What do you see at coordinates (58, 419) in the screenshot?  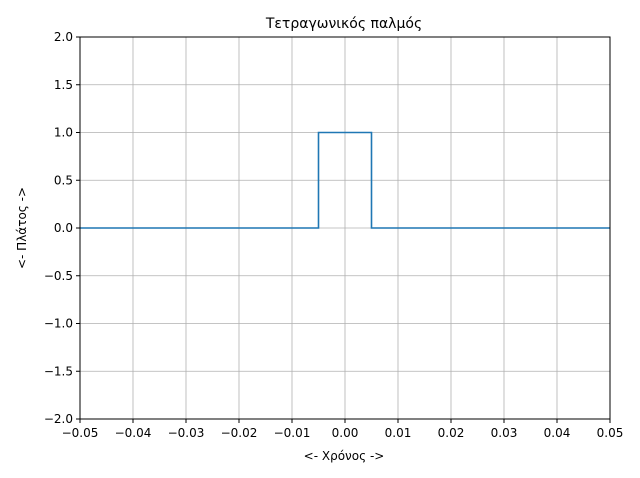 I see `y-tick-label: −2.0` at bounding box center [58, 419].